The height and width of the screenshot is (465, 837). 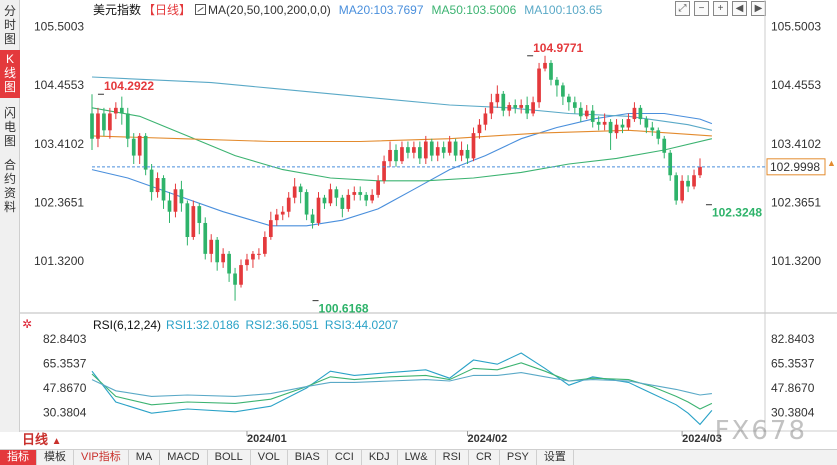 I want to click on indicator-tab-5: BOLL, so click(x=229, y=457).